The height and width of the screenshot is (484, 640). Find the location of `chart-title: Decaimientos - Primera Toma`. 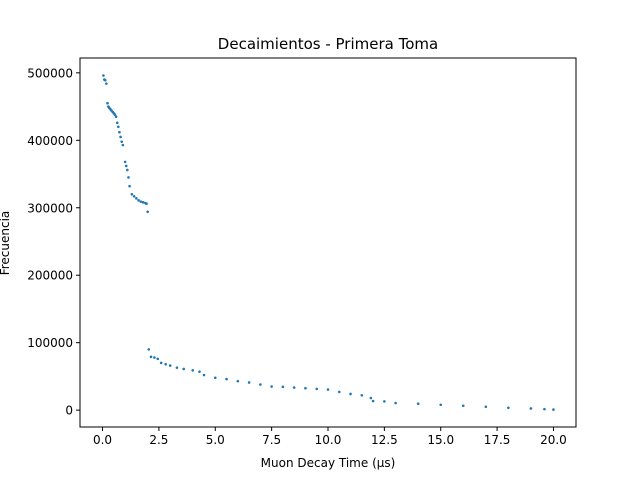

chart-title: Decaimientos - Primera Toma is located at coordinates (328, 44).